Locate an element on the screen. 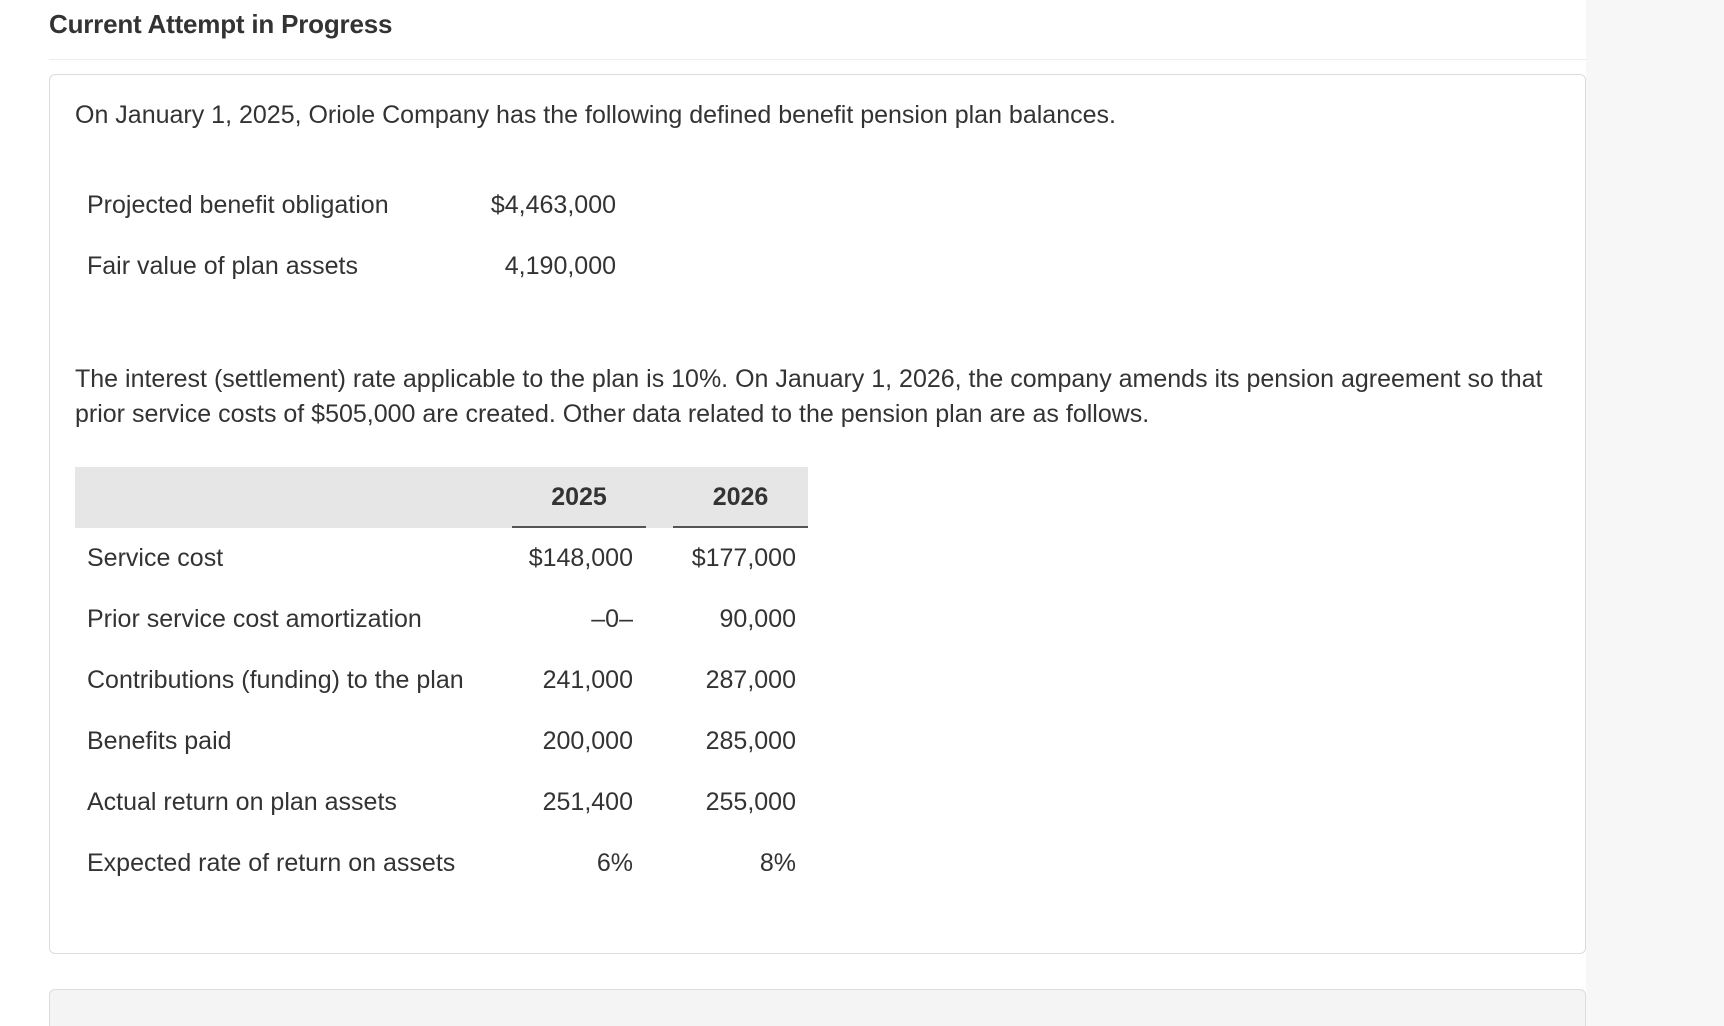 The width and height of the screenshot is (1724, 1026). row-value-2025: 241,000 is located at coordinates (587, 680).